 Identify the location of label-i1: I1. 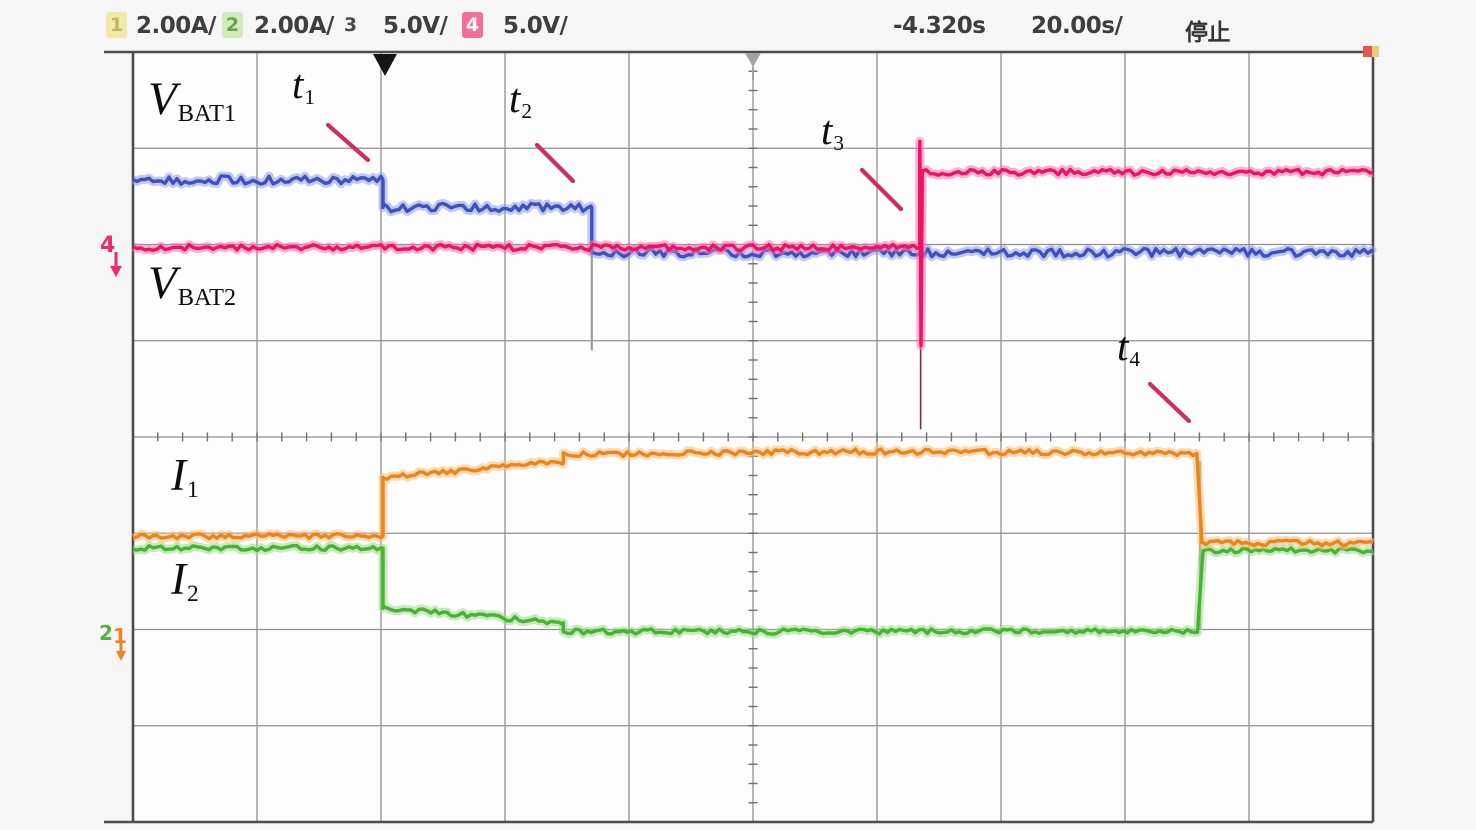
(185, 477).